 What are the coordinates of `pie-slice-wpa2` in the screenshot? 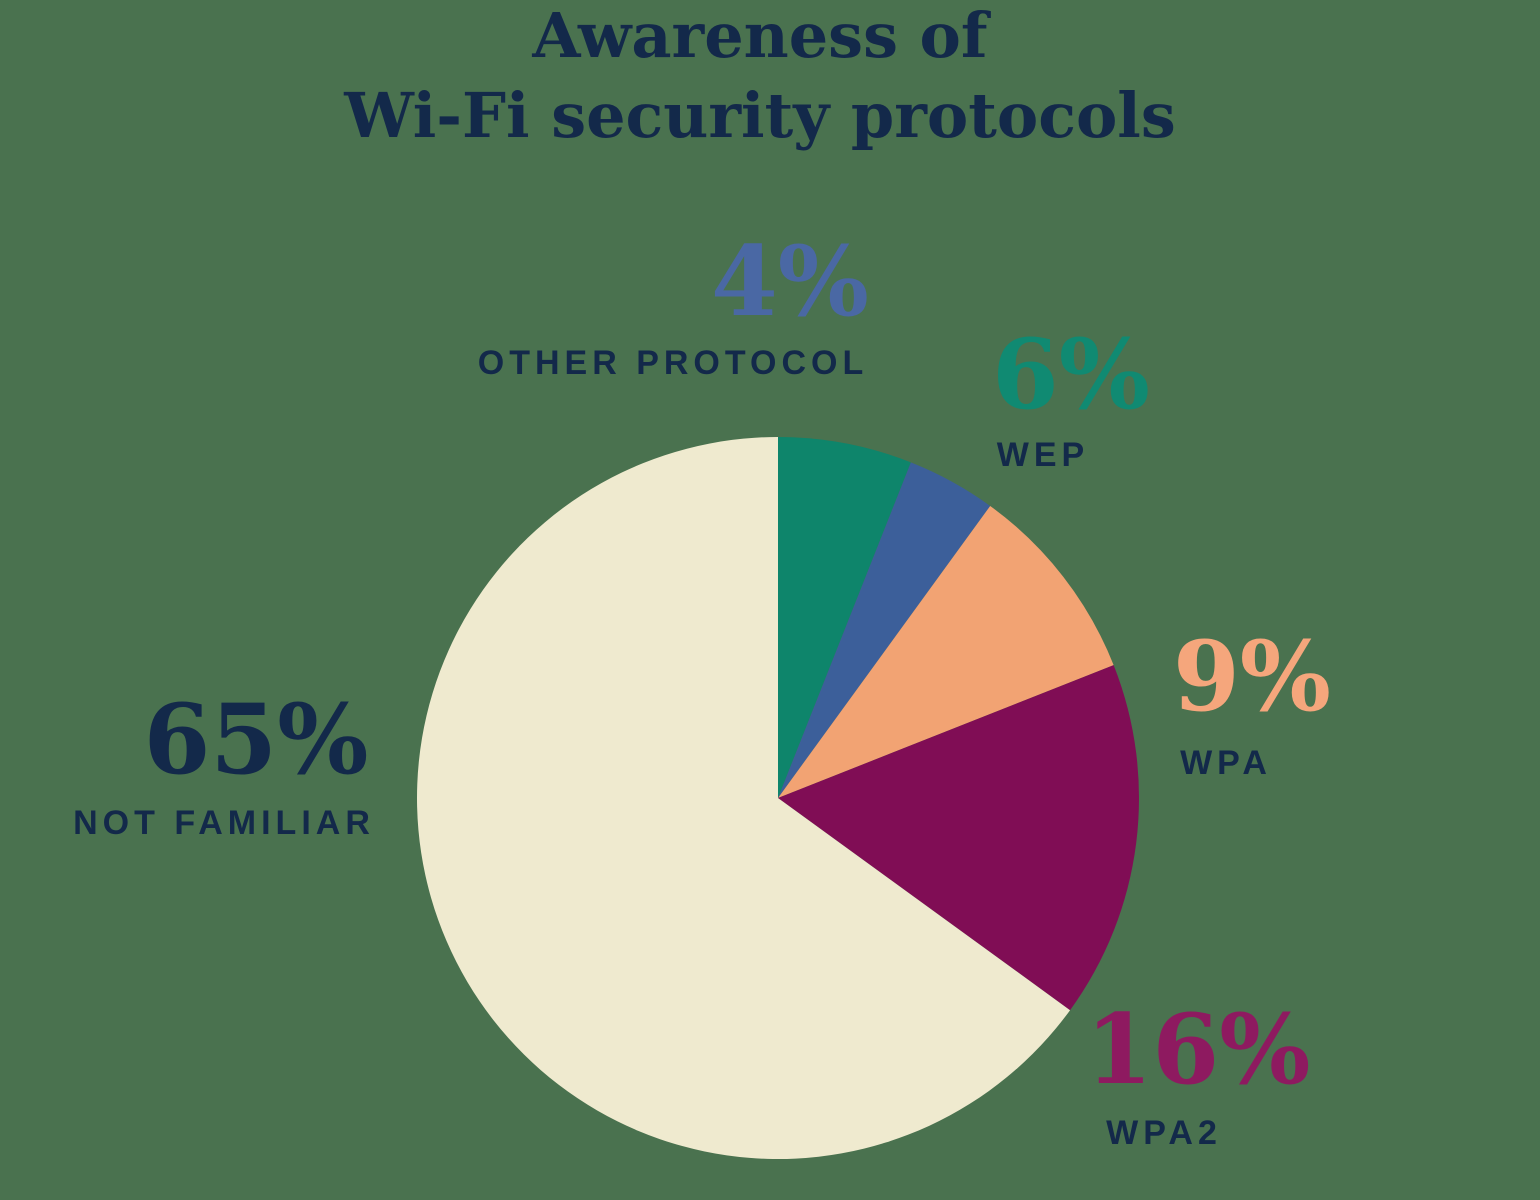 It's located at (959, 838).